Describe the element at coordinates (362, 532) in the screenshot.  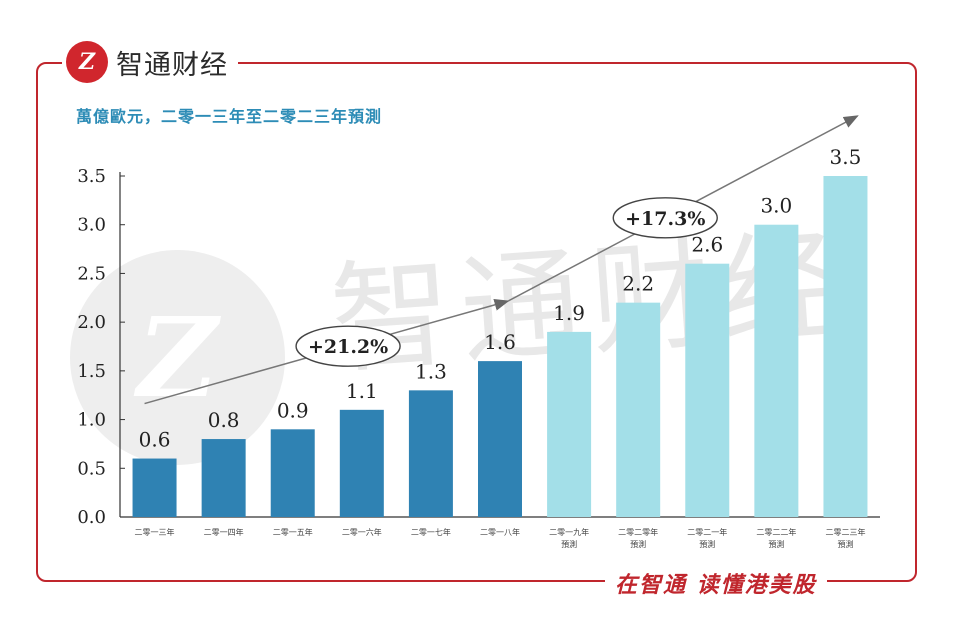
I see `x-category-label: 二零一六年` at that location.